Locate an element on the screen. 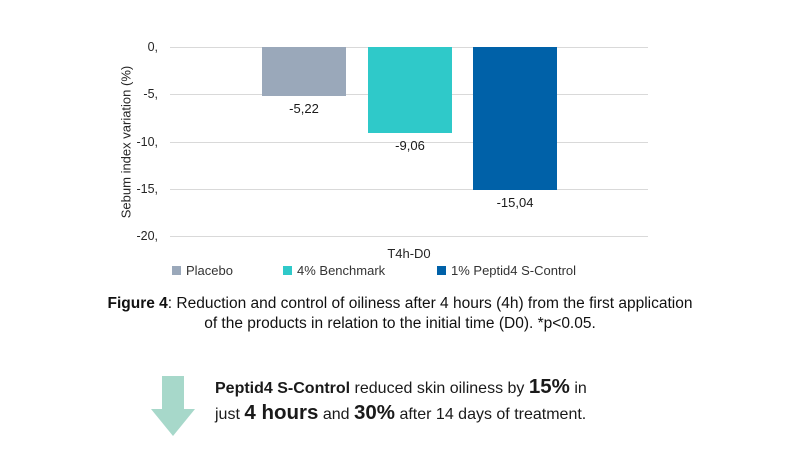 This screenshot has height=451, width=800. legend-label-placebo: Placebo is located at coordinates (209, 270).